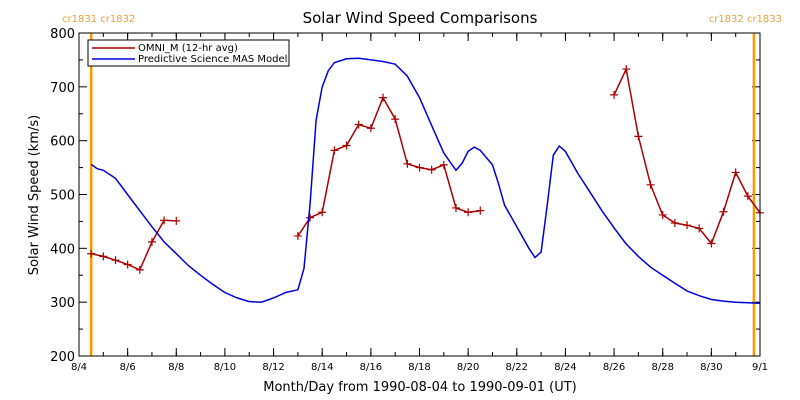 The width and height of the screenshot is (800, 400). I want to click on x-tick-label: 8/14, so click(322, 367).